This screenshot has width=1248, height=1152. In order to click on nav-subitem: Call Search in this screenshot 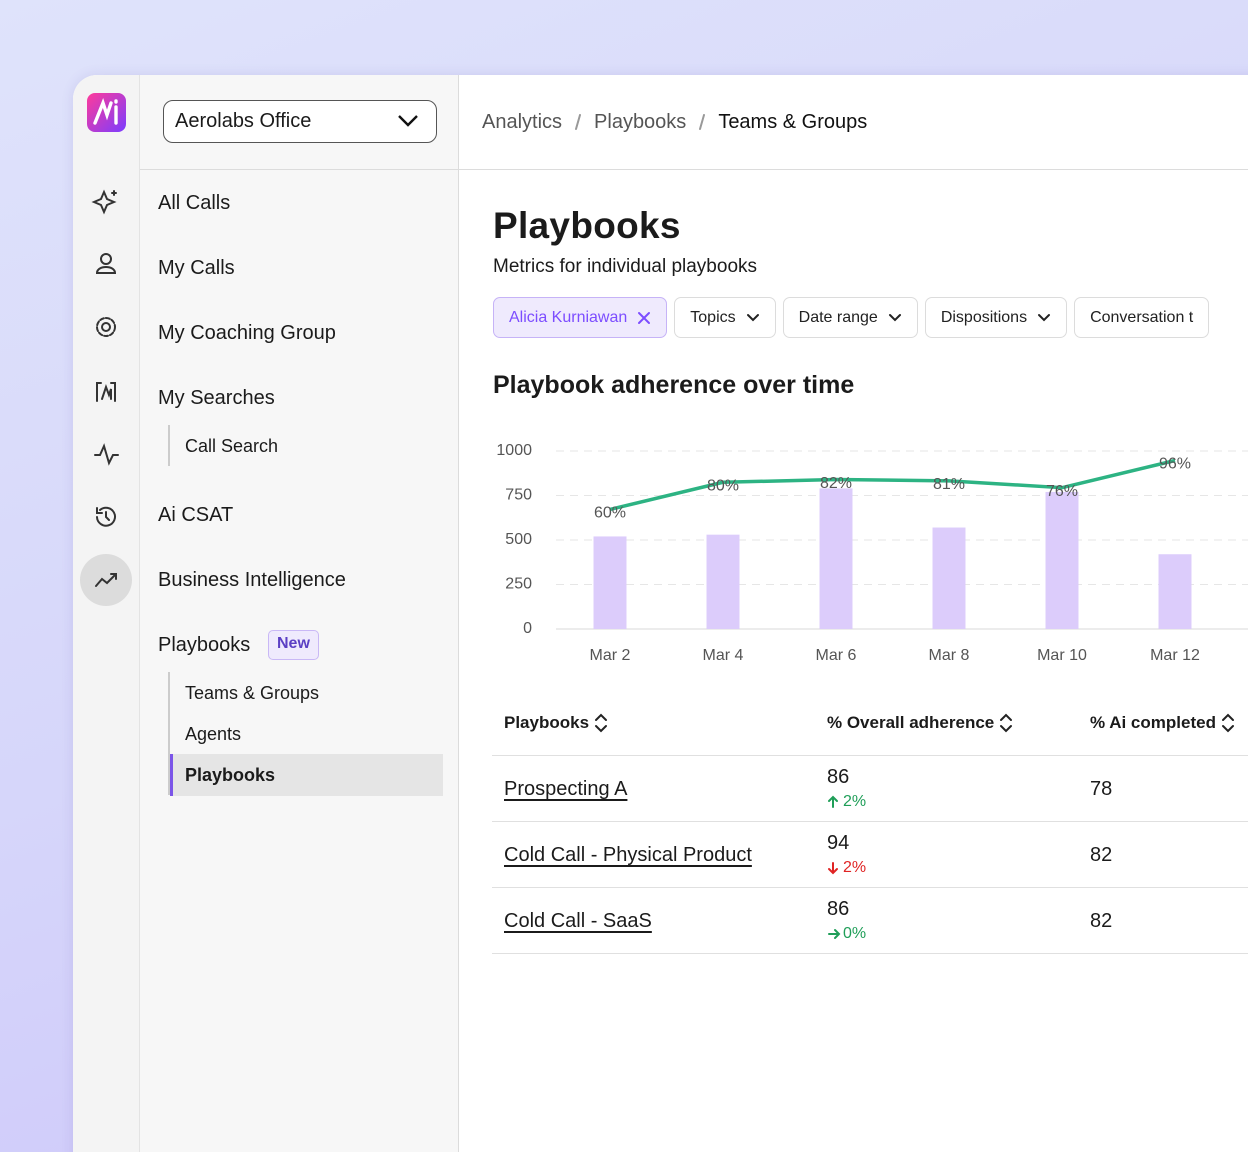, I will do `click(232, 446)`.